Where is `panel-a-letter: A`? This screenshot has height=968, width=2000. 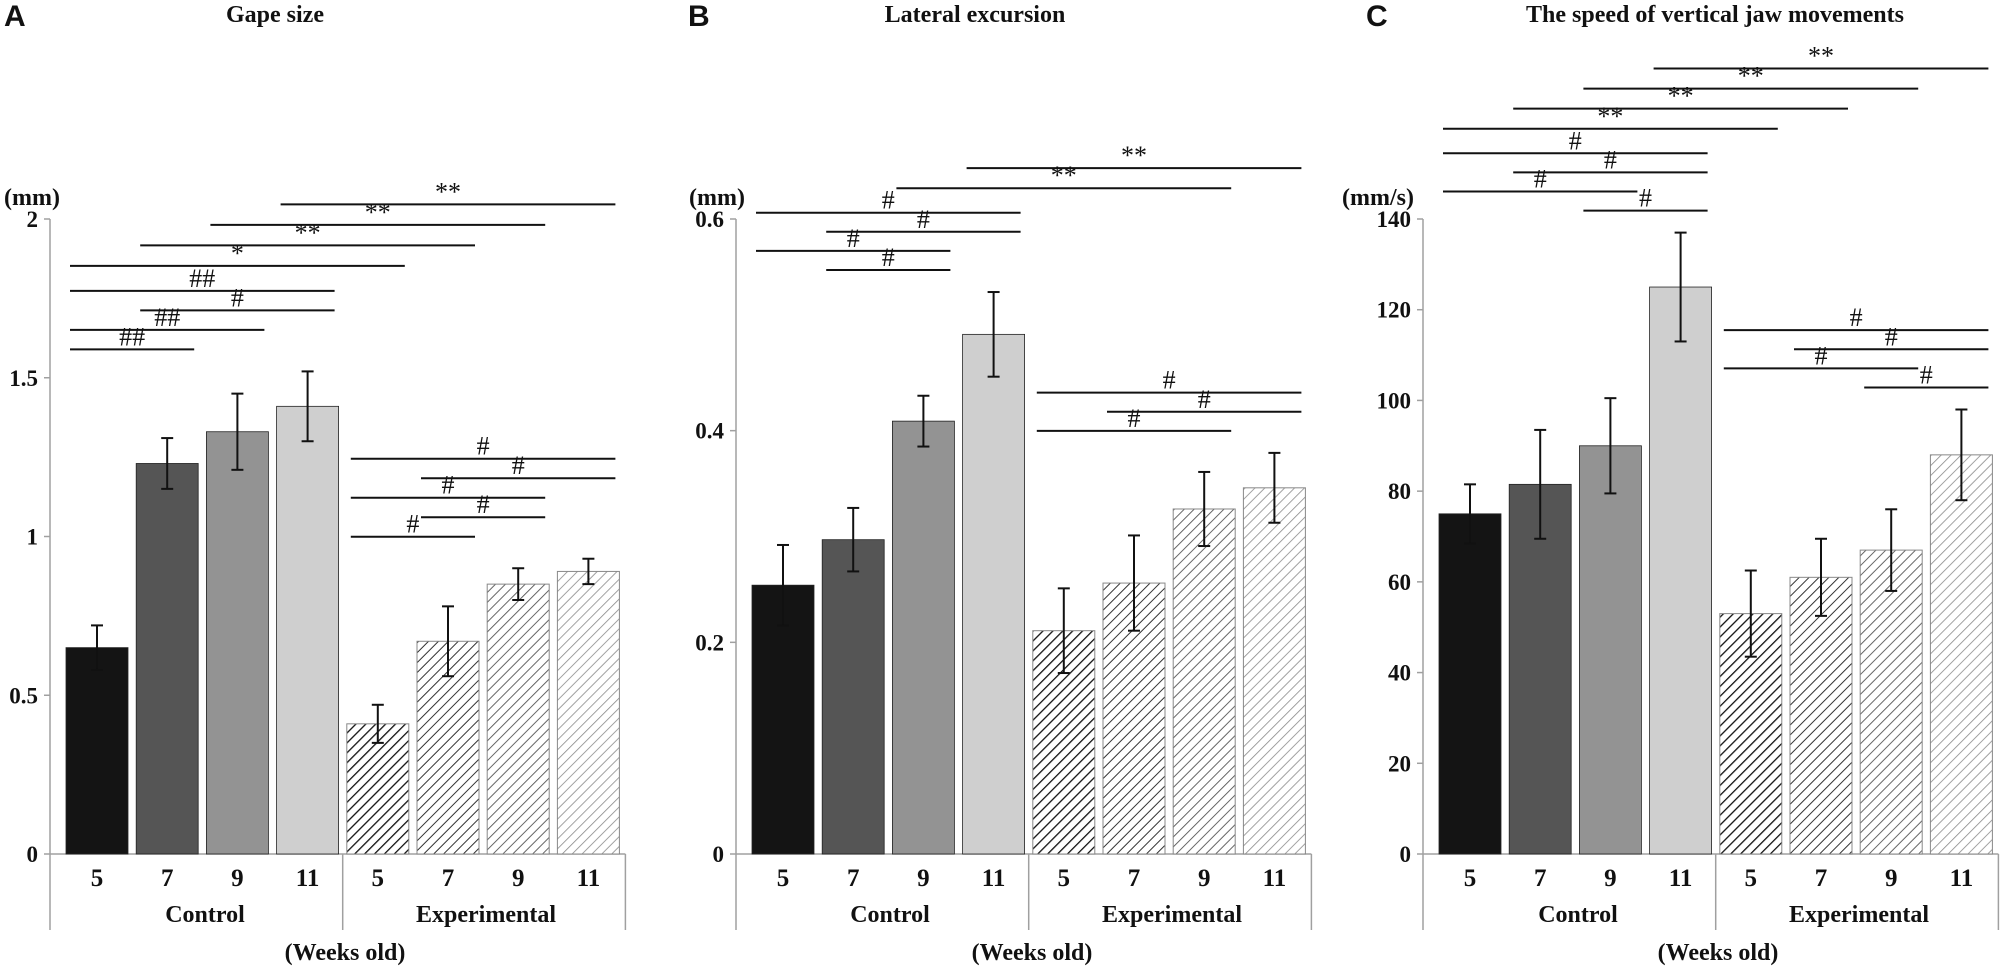 panel-a-letter: A is located at coordinates (15, 16).